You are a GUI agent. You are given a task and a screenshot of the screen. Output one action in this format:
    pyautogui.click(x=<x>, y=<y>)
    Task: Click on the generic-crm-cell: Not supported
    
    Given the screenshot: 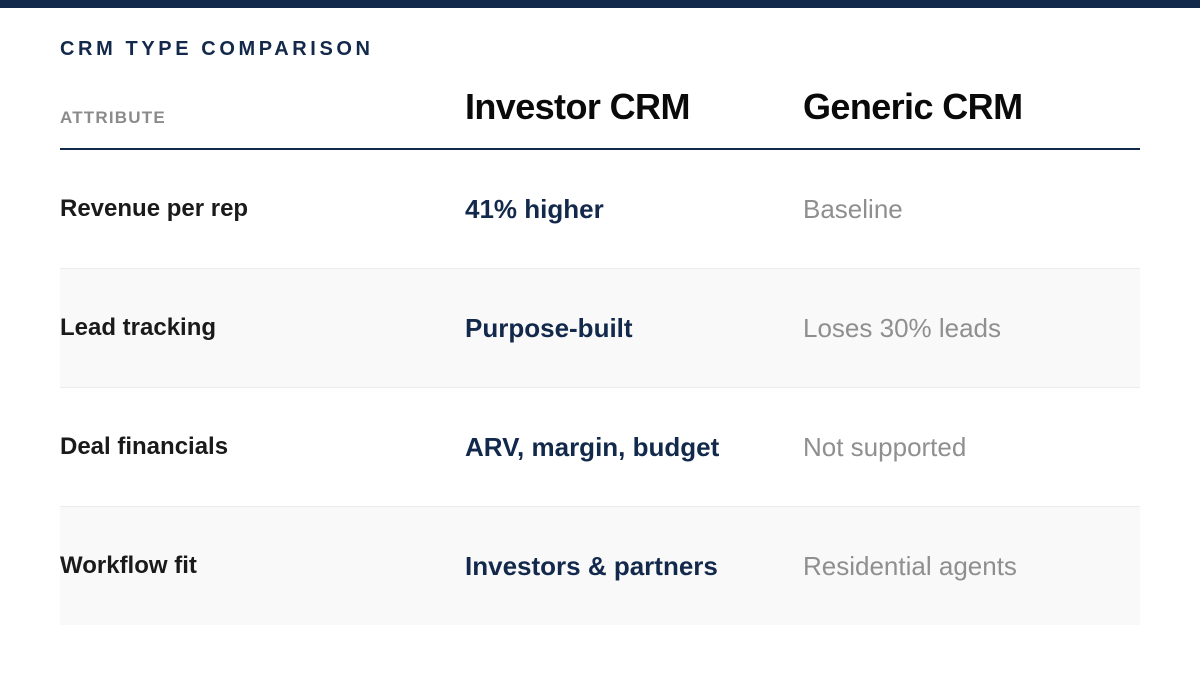 What is the action you would take?
    pyautogui.click(x=885, y=447)
    